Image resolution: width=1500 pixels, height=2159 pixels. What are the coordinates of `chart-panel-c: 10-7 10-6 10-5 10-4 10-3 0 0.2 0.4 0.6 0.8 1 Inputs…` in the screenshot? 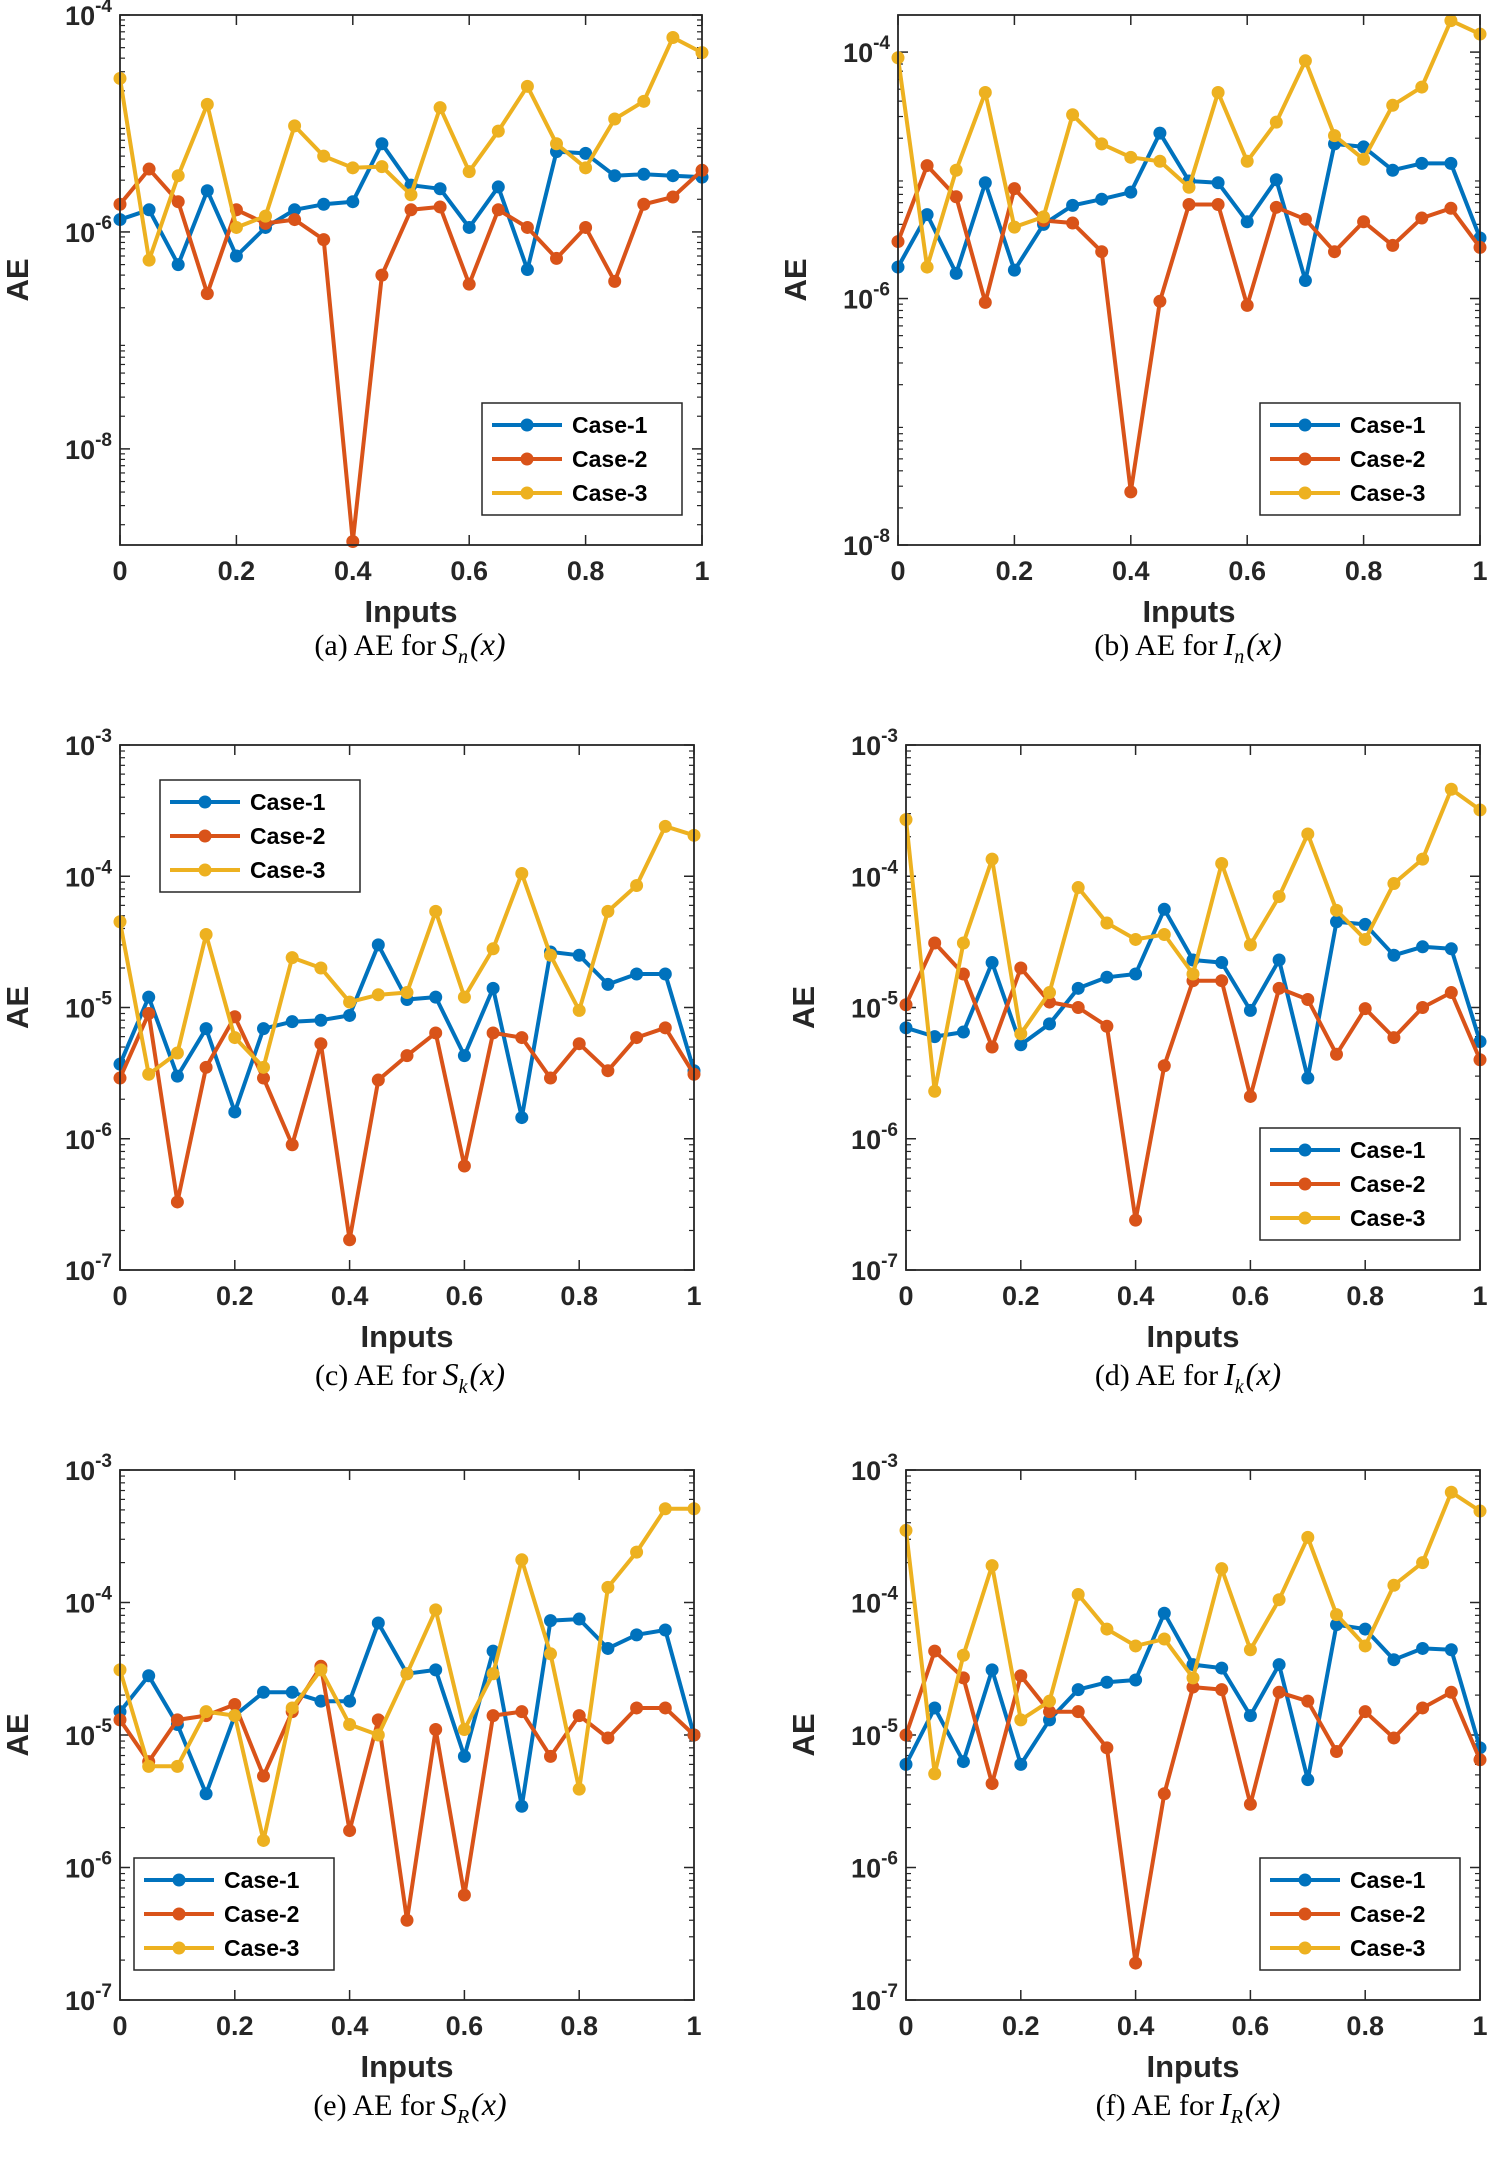 It's located at (351, 1040).